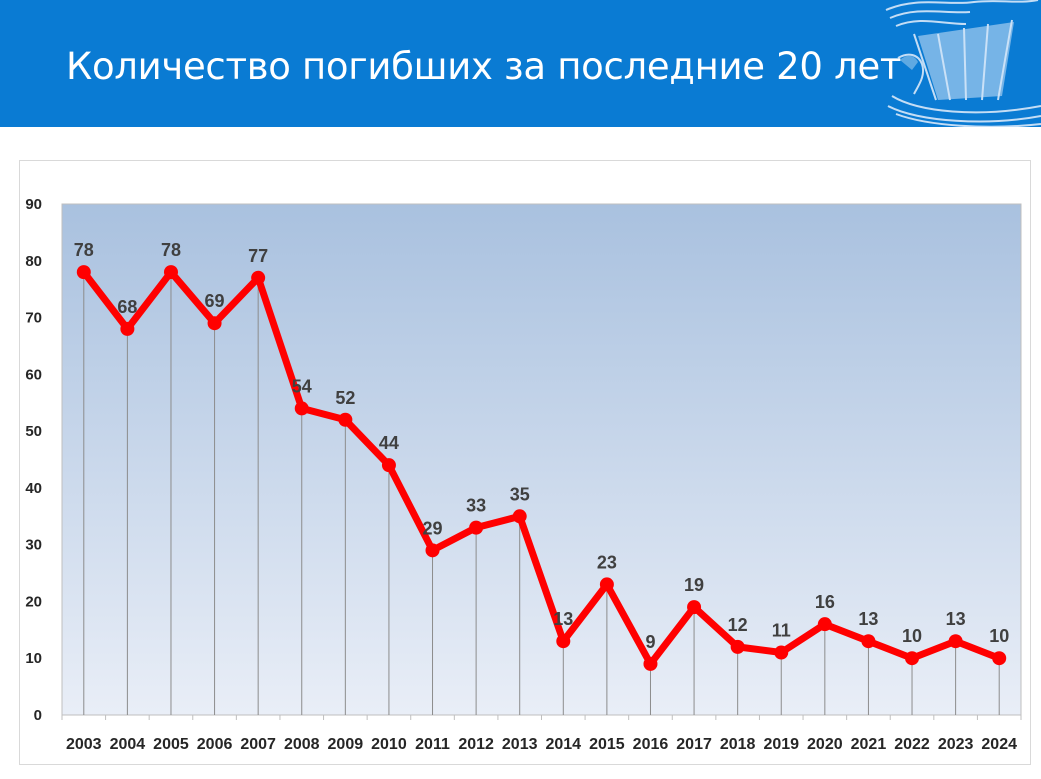  Describe the element at coordinates (694, 744) in the screenshot. I see `x-tick-label: 2017` at that location.